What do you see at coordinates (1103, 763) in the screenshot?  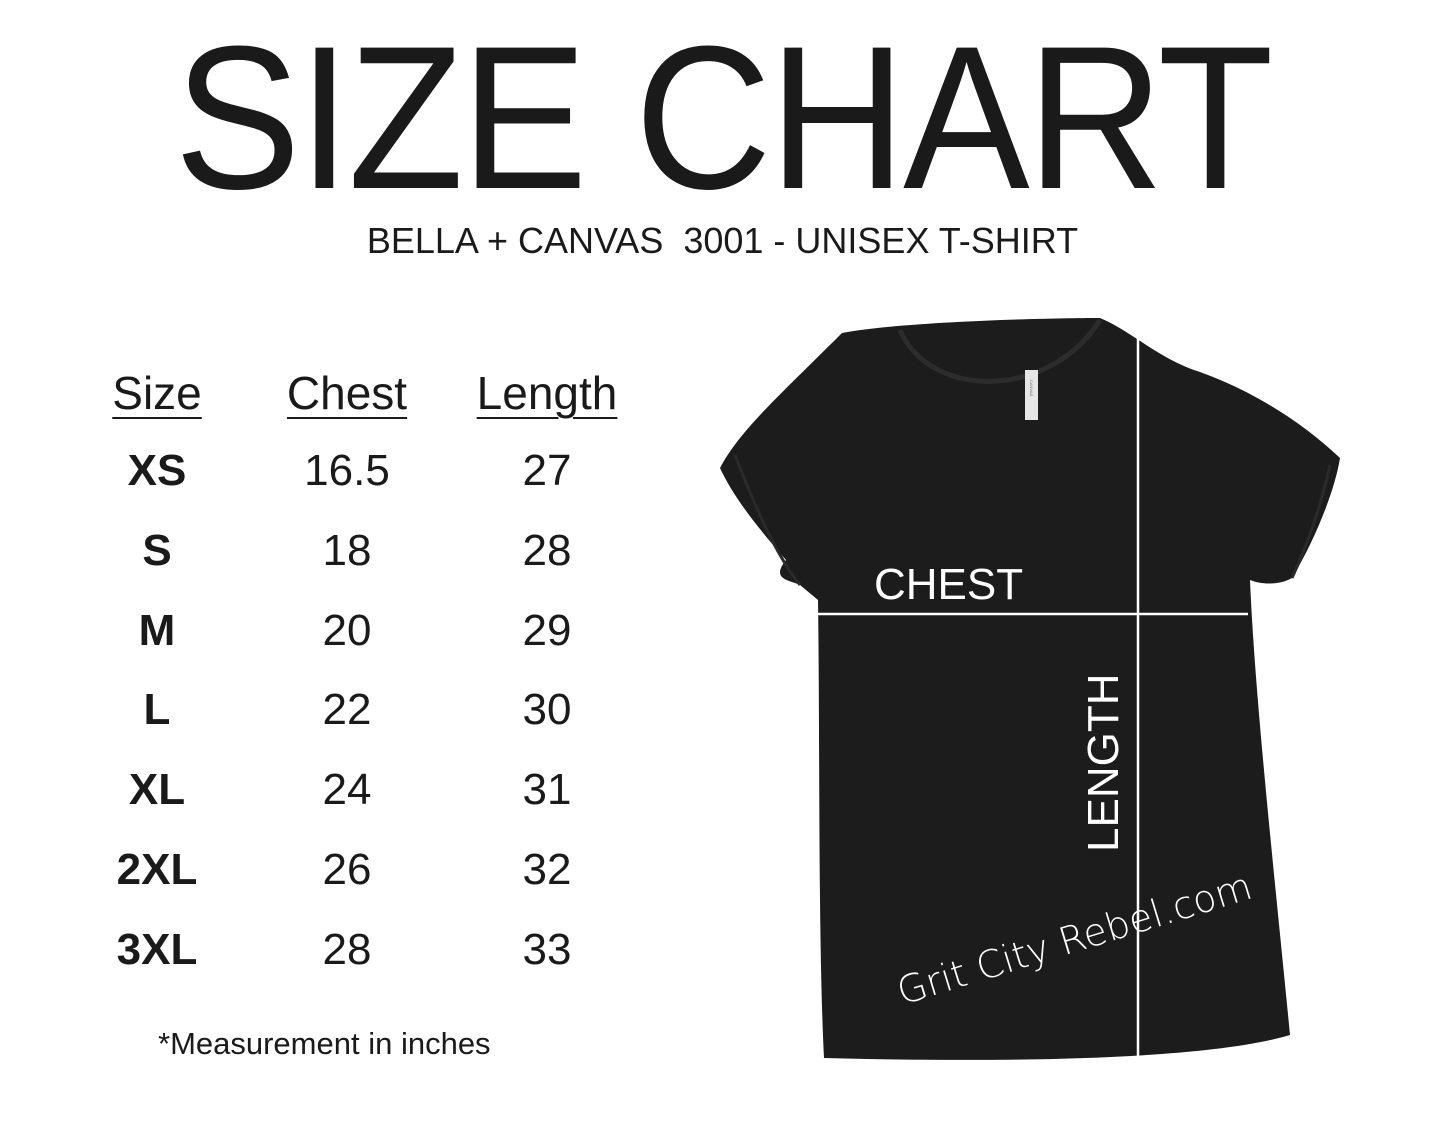 I see `length-label: LENGTH` at bounding box center [1103, 763].